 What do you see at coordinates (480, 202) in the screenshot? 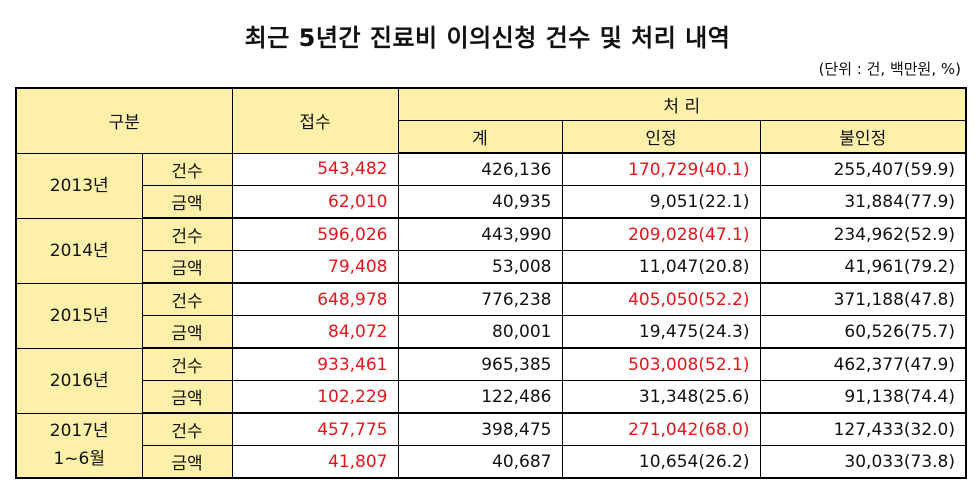
I see `total-value: 40,935` at bounding box center [480, 202].